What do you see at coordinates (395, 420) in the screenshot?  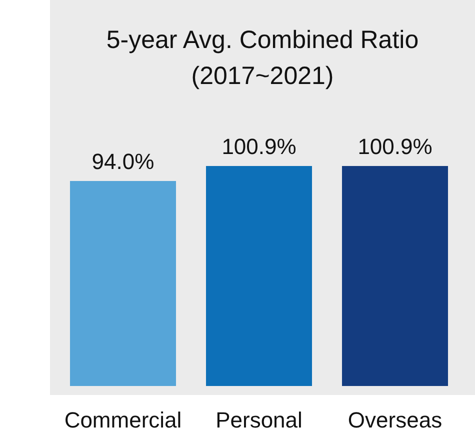 I see `x-tick-label: Overseas` at bounding box center [395, 420].